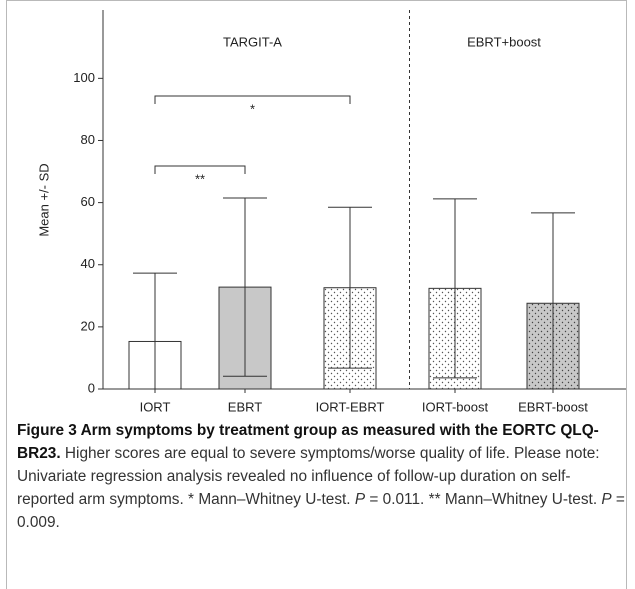 The image size is (635, 589). I want to click on group-label: TARGIT-A, so click(252, 41).